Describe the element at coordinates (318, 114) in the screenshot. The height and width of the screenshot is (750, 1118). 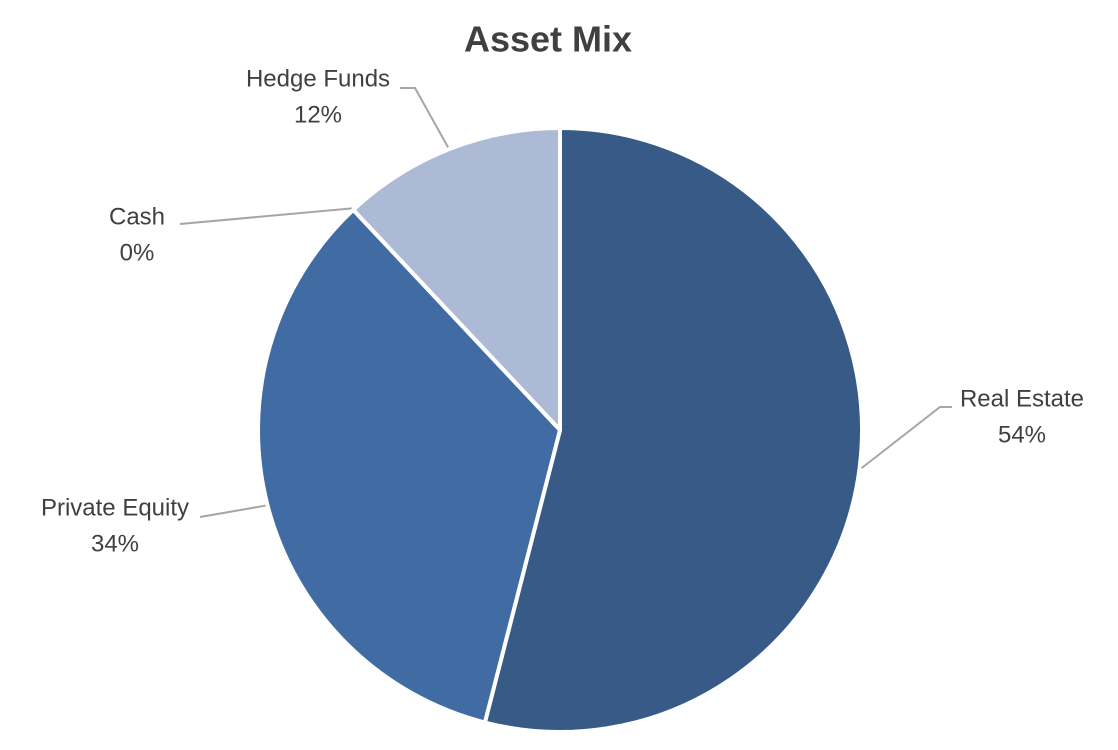
I see `value-label: 12%` at that location.